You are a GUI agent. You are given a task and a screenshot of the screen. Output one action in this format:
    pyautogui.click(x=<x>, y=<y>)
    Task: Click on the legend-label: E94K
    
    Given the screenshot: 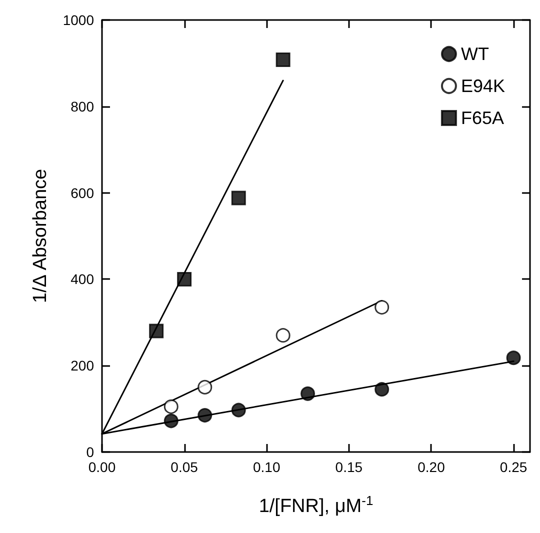 What is the action you would take?
    pyautogui.click(x=483, y=86)
    